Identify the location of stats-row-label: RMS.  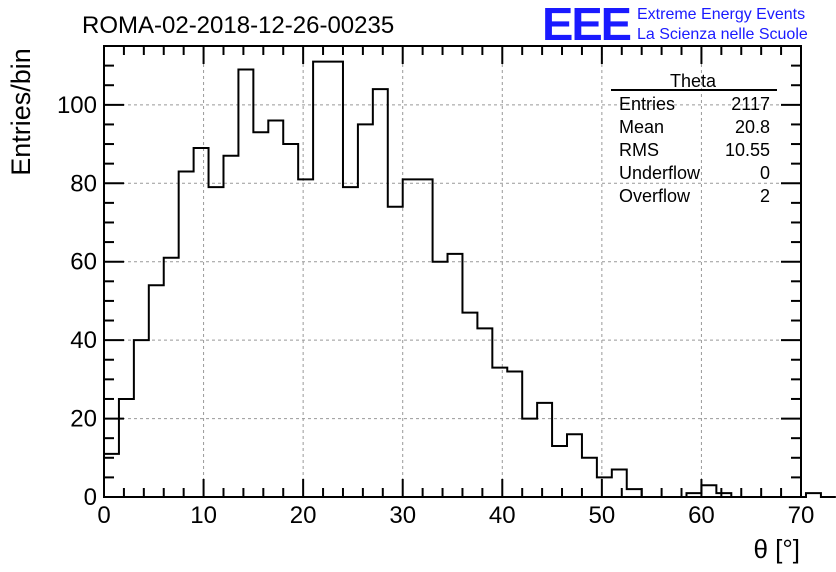
(639, 150).